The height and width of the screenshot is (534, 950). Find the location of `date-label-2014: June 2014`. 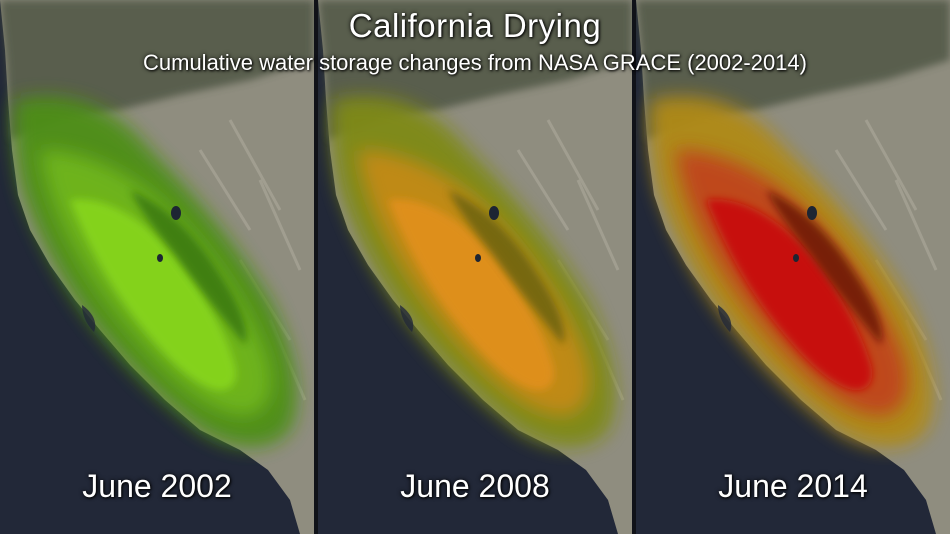

date-label-2014: June 2014 is located at coordinates (793, 486).